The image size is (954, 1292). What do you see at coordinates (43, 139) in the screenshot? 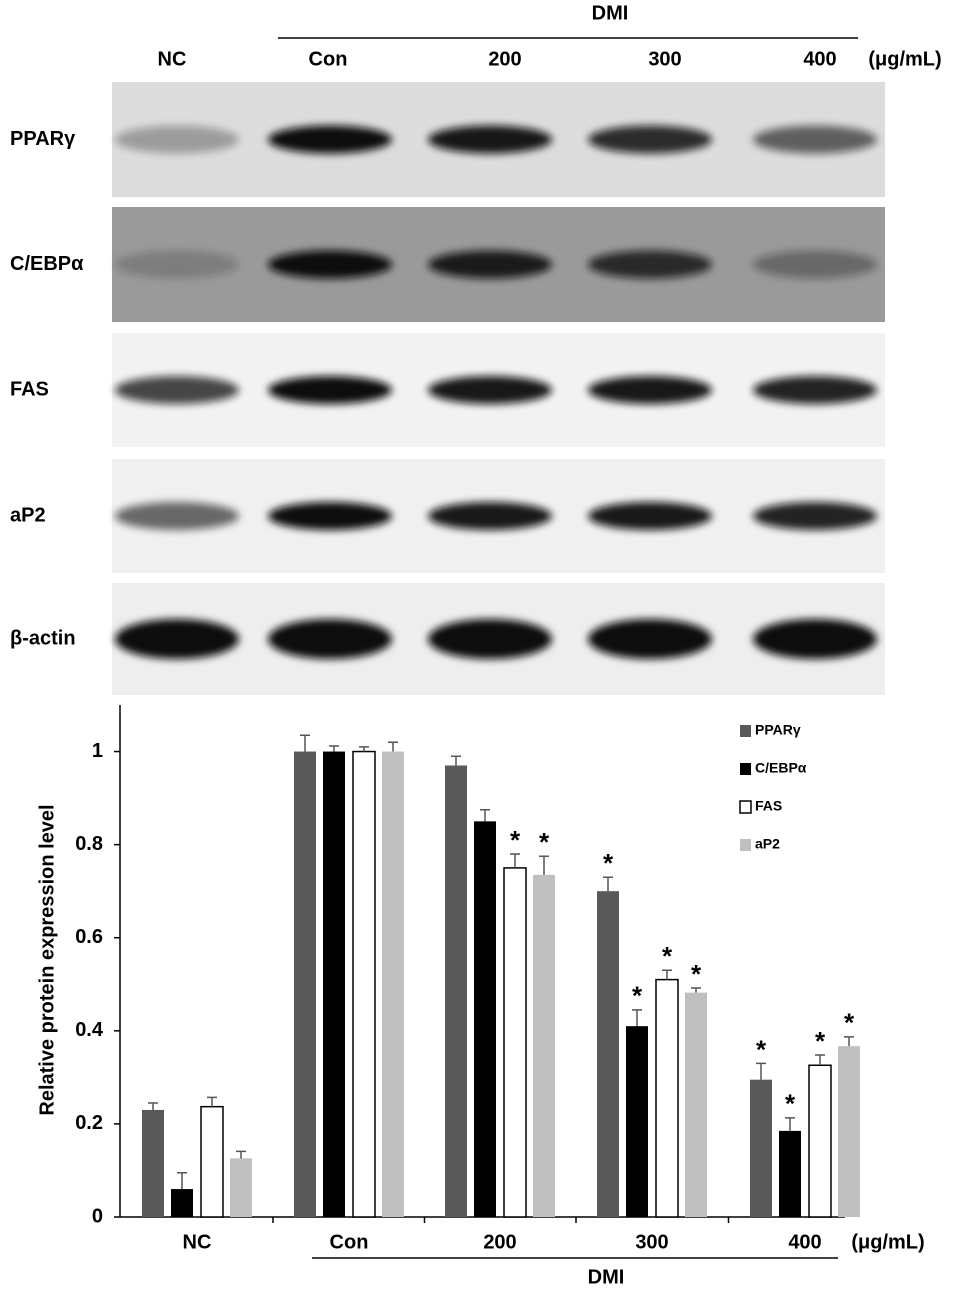
I see `protein-label: PPARγ` at bounding box center [43, 139].